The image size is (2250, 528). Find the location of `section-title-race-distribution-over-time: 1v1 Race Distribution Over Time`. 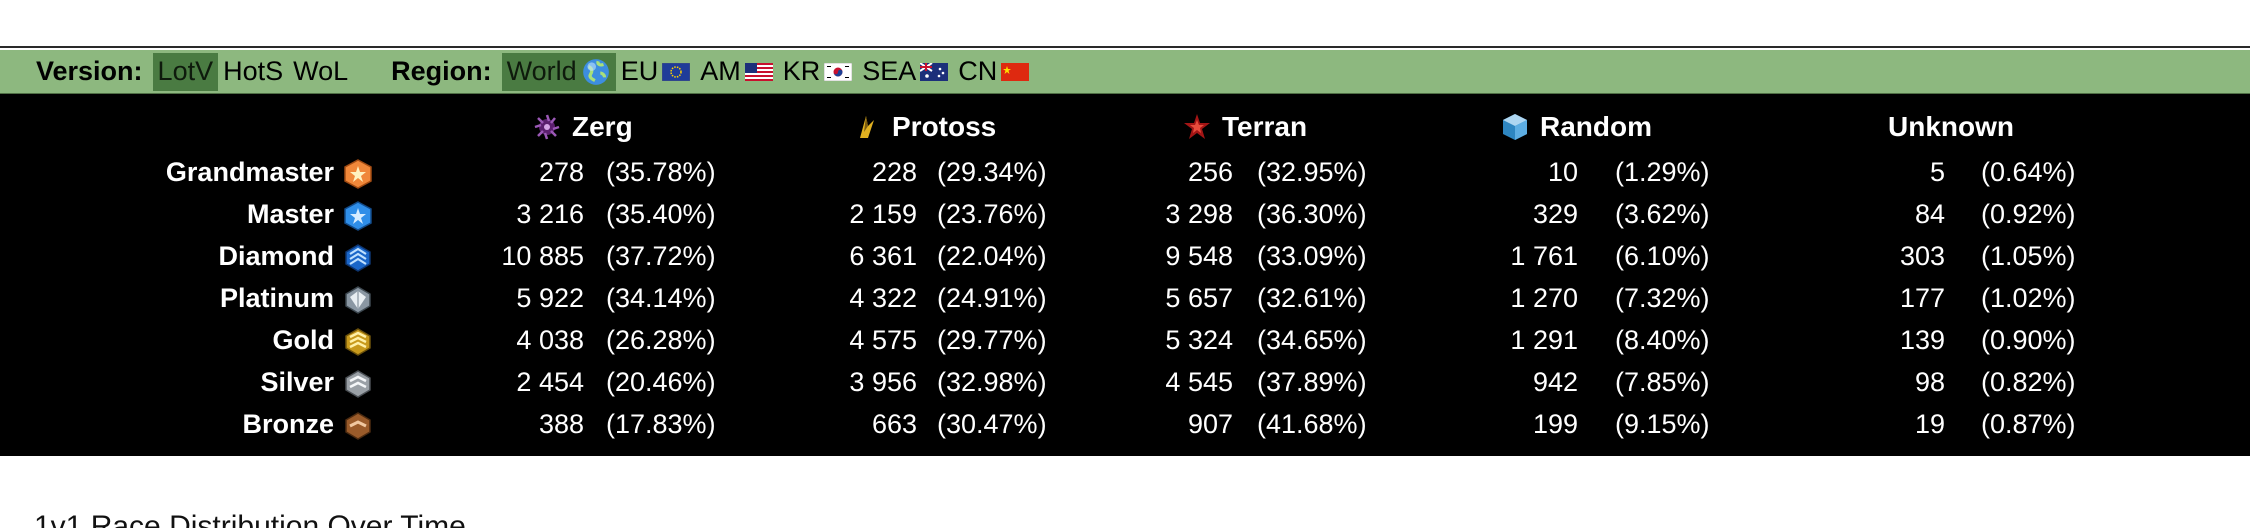

section-title-race-distribution-over-time: 1v1 Race Distribution Over Time is located at coordinates (250, 519).